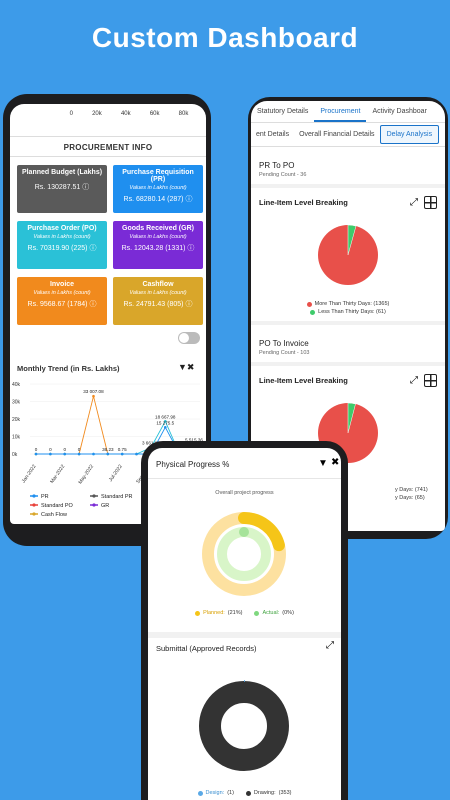 The image size is (450, 800). Describe the element at coordinates (15, 455) in the screenshot. I see `y-tick-label: 0k` at that location.